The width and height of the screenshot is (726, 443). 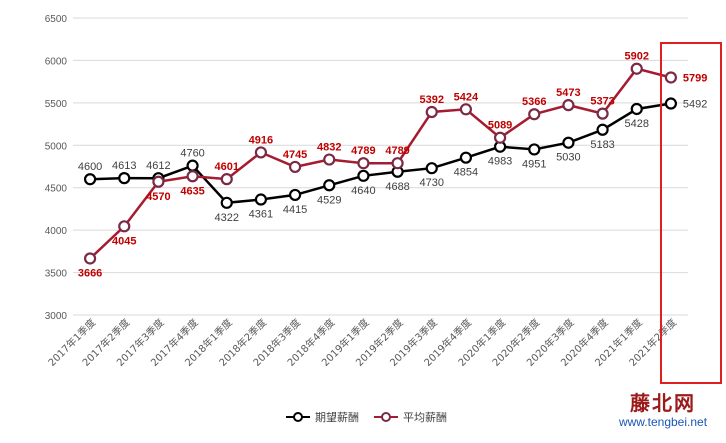 What do you see at coordinates (466, 173) in the screenshot?
I see `data-label: 4854` at bounding box center [466, 173].